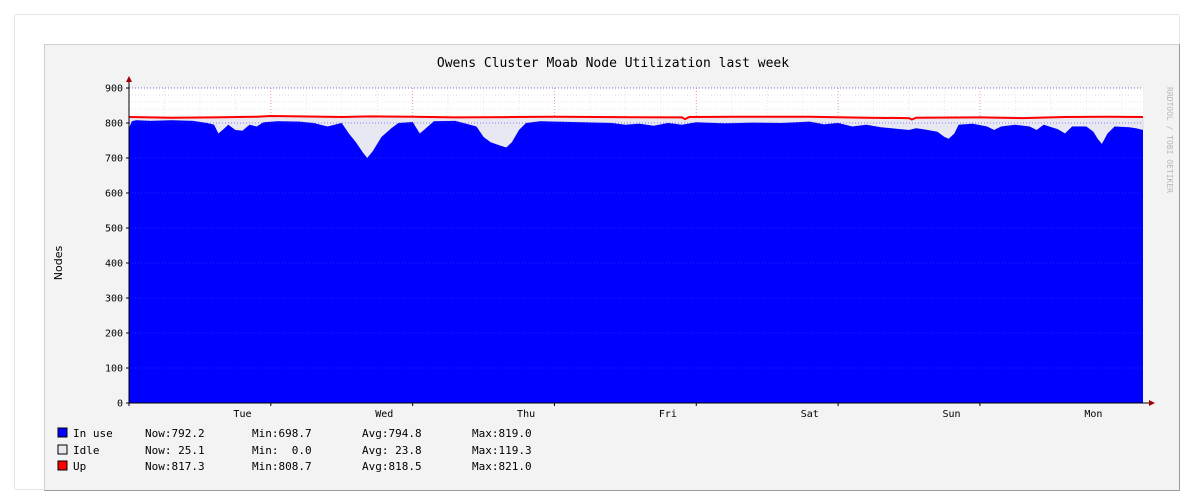 The height and width of the screenshot is (503, 1194). Describe the element at coordinates (114, 299) in the screenshot. I see `y-tick-label: 300` at that location.